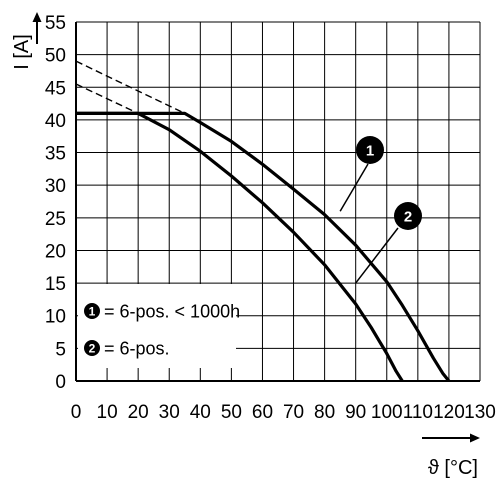  Describe the element at coordinates (262, 412) in the screenshot. I see `x-tick-label: 60` at that location.